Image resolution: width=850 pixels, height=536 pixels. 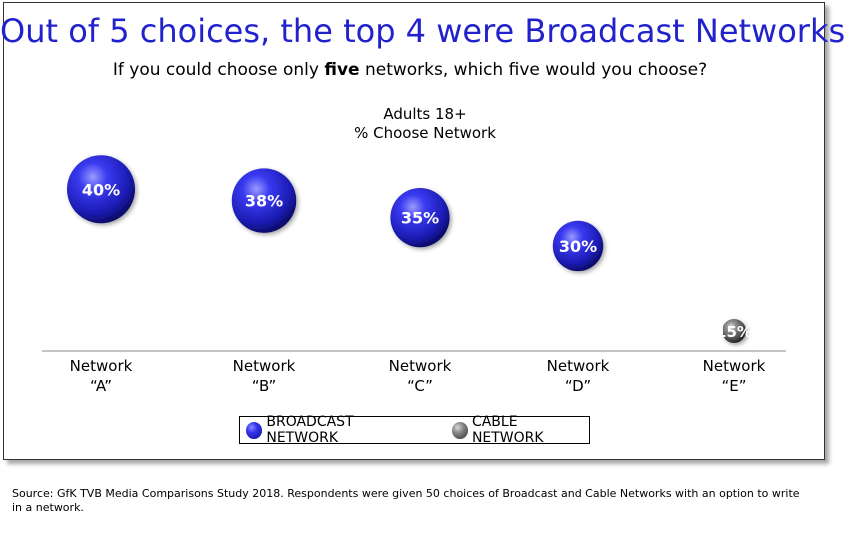 What do you see at coordinates (101, 386) in the screenshot?
I see `x-tick-label: “A”` at bounding box center [101, 386].